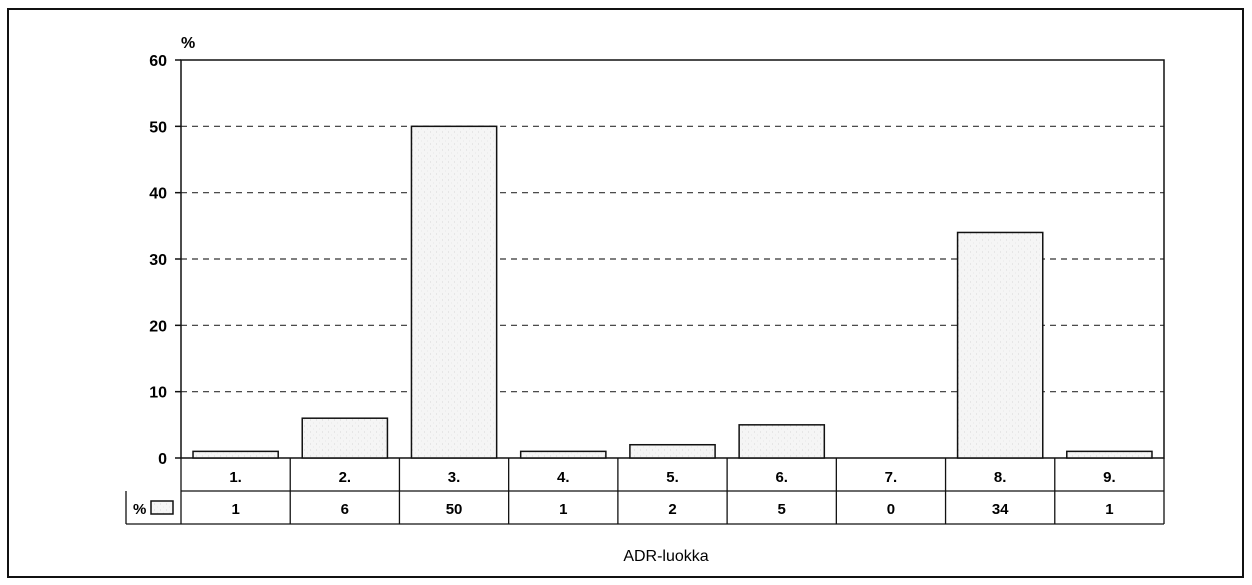 The image size is (1252, 585). I want to click on category-label: 7., so click(891, 477).